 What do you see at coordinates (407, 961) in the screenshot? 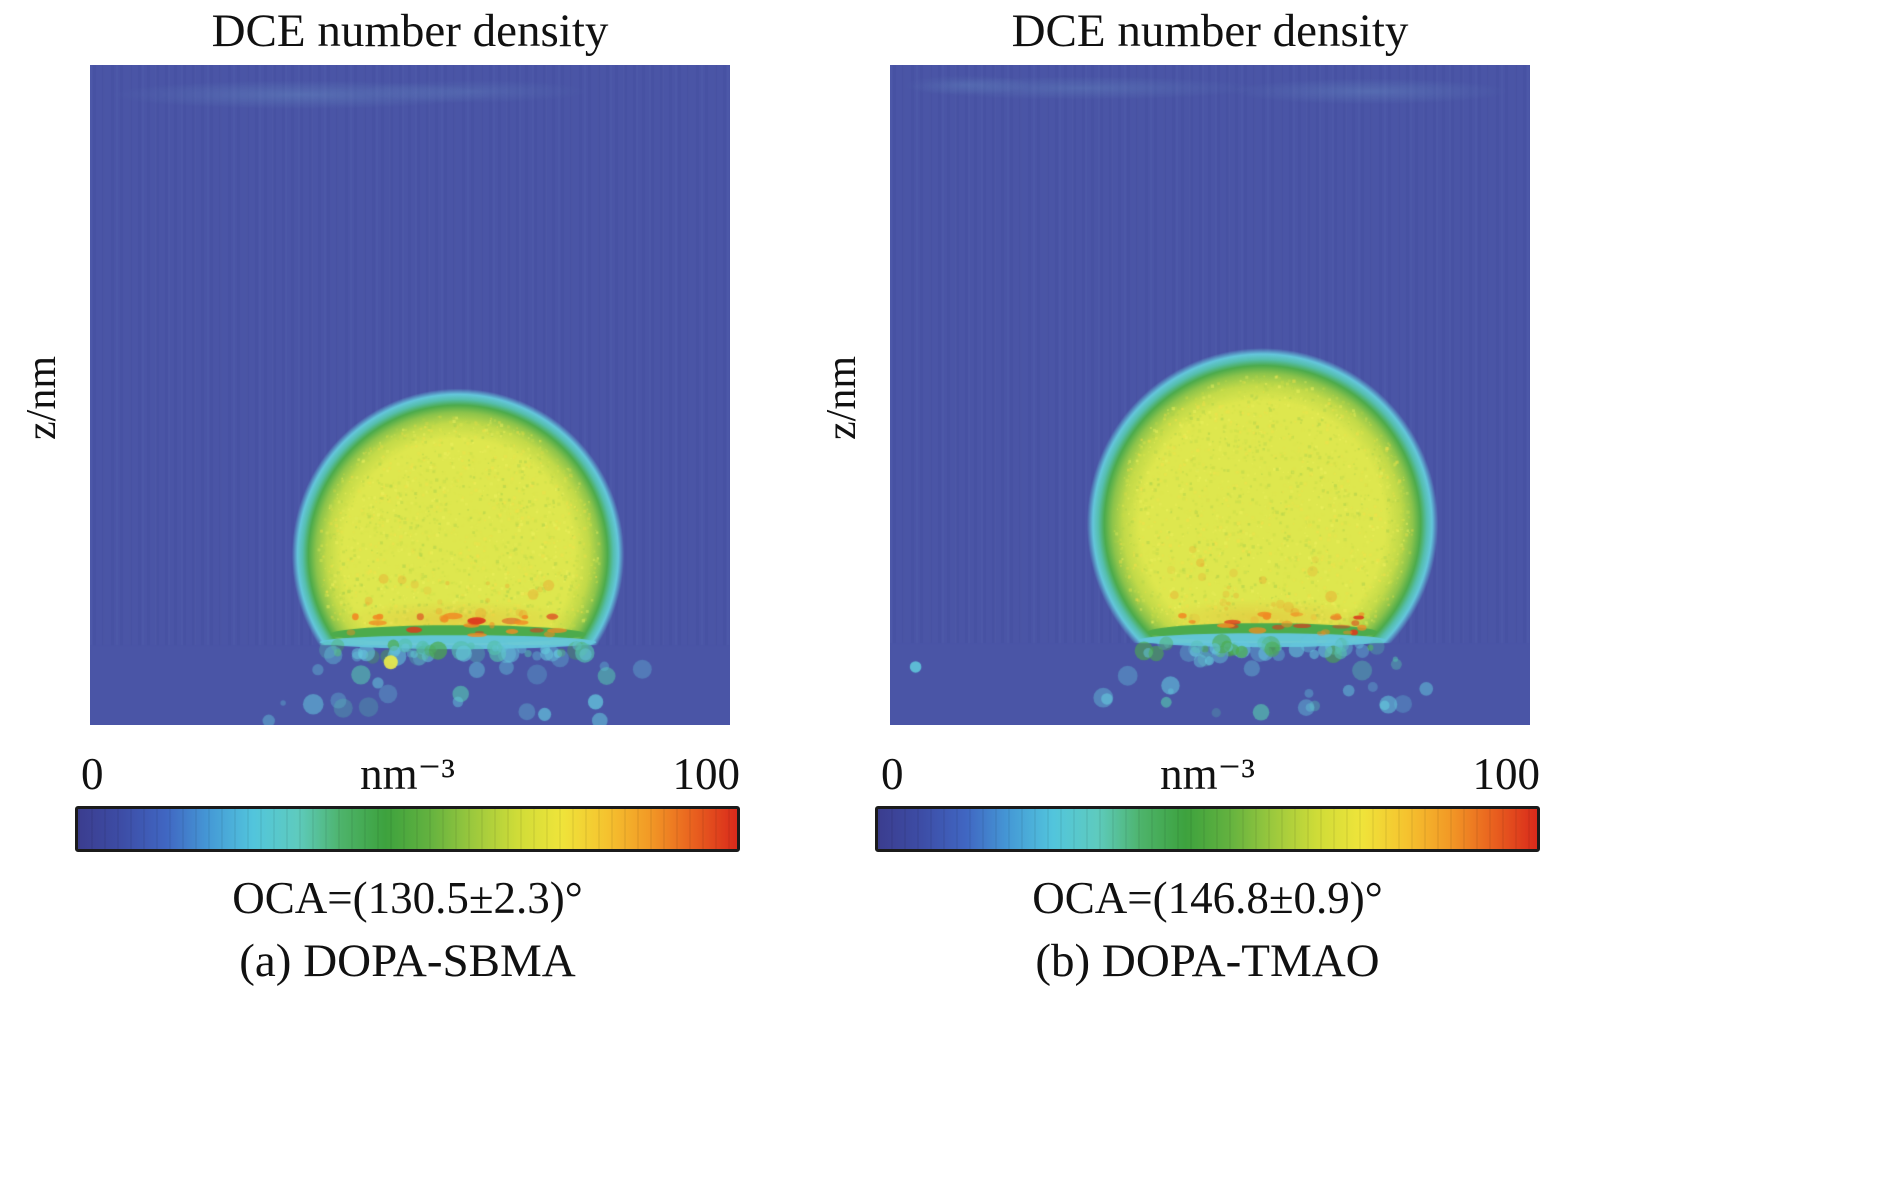
I see `panel-caption: (a) DOPA-SBMA` at bounding box center [407, 961].